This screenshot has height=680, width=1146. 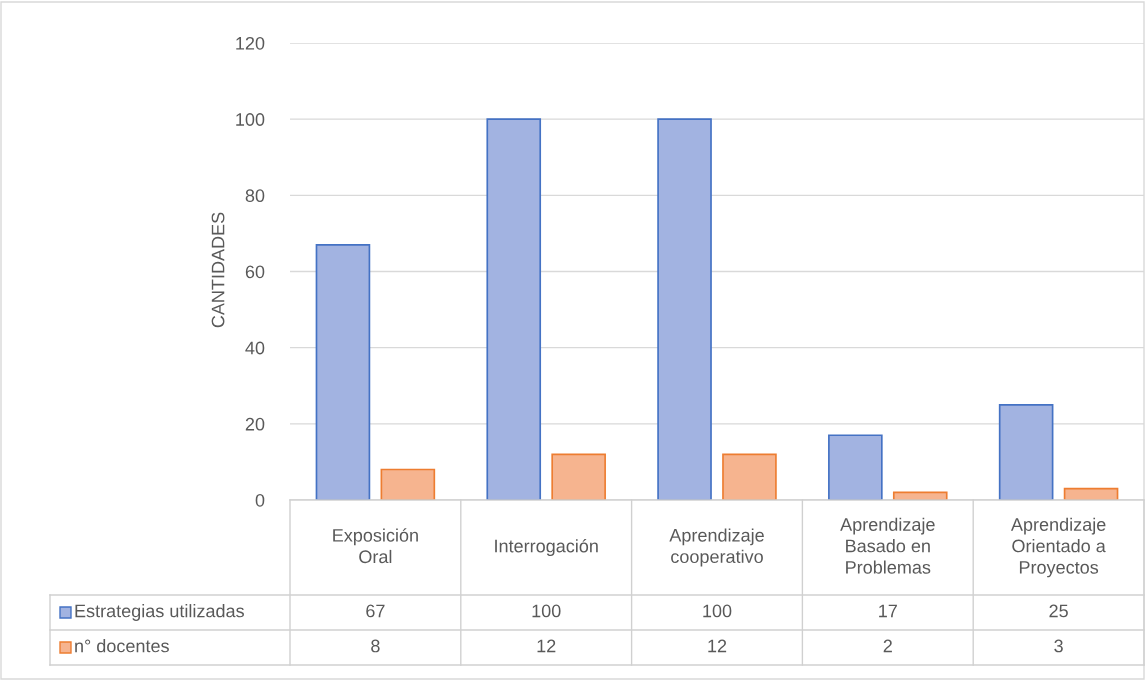 I want to click on y-axis-title: CANTIDADES, so click(x=218, y=270).